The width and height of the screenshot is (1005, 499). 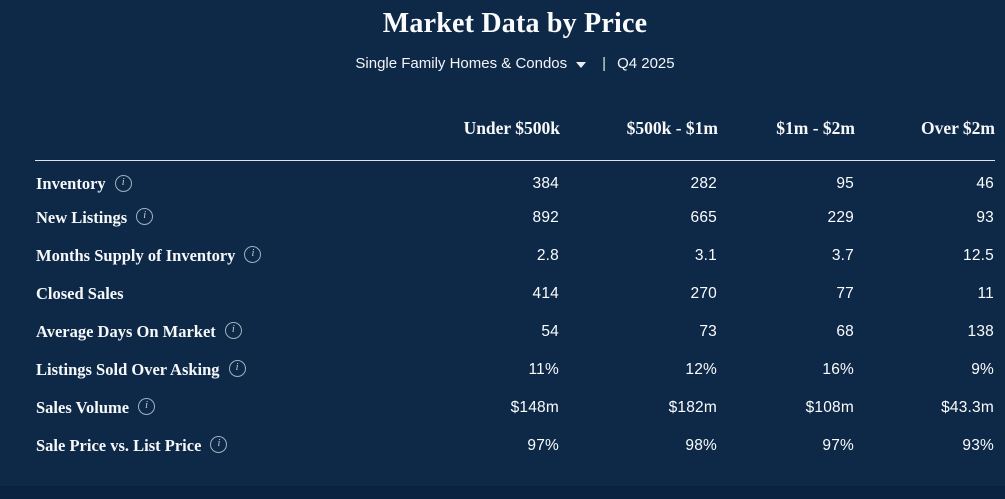 I want to click on metric-value: 54, so click(x=550, y=331).